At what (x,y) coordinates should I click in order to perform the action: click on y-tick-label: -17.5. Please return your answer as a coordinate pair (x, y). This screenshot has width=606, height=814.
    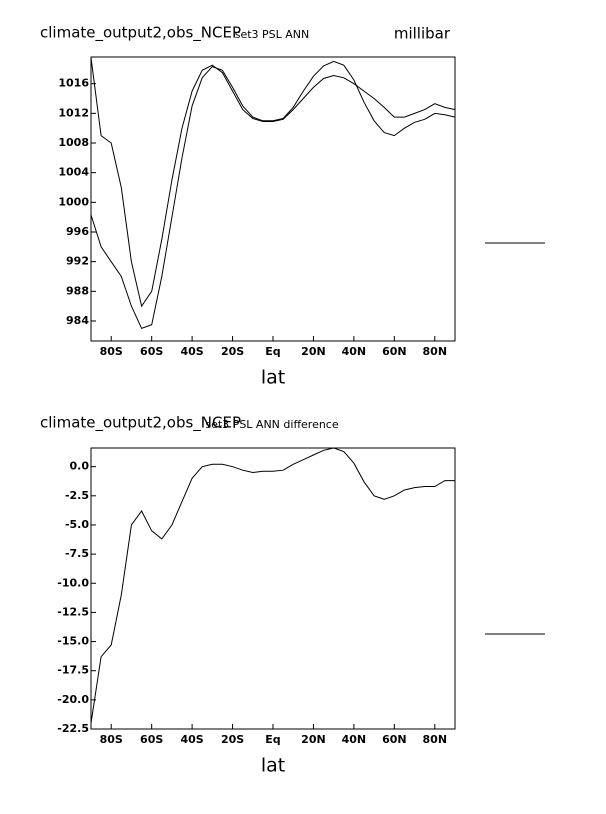
    Looking at the image, I should click on (73, 670).